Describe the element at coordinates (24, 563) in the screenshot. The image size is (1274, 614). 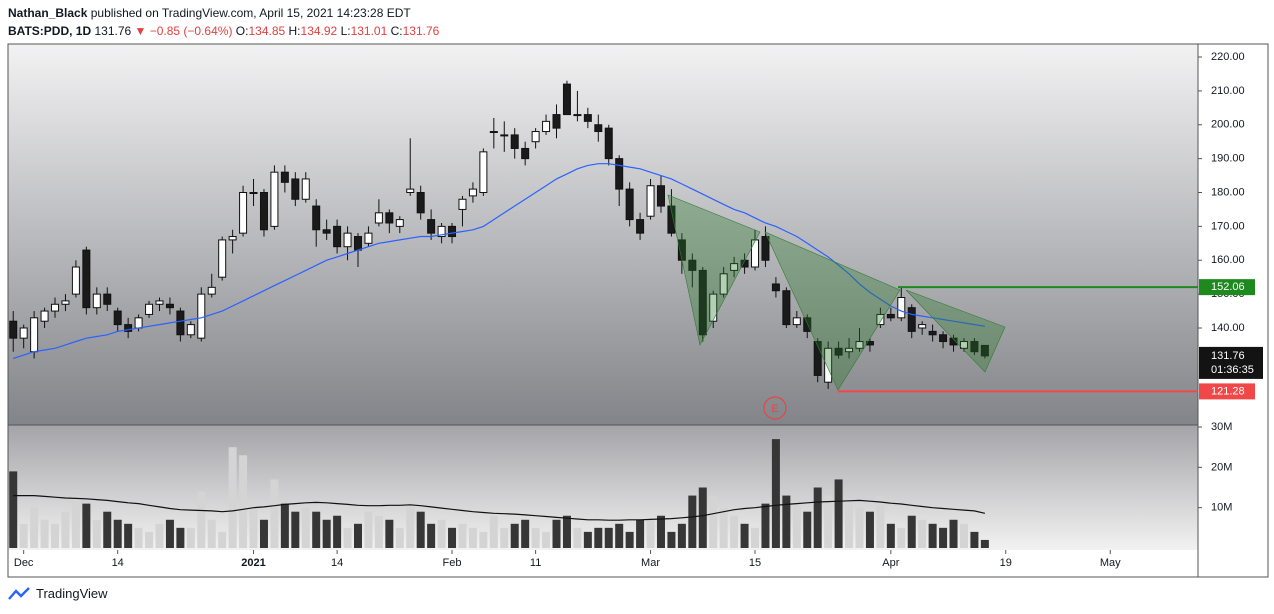
I see `x-tick-label: Dec` at that location.